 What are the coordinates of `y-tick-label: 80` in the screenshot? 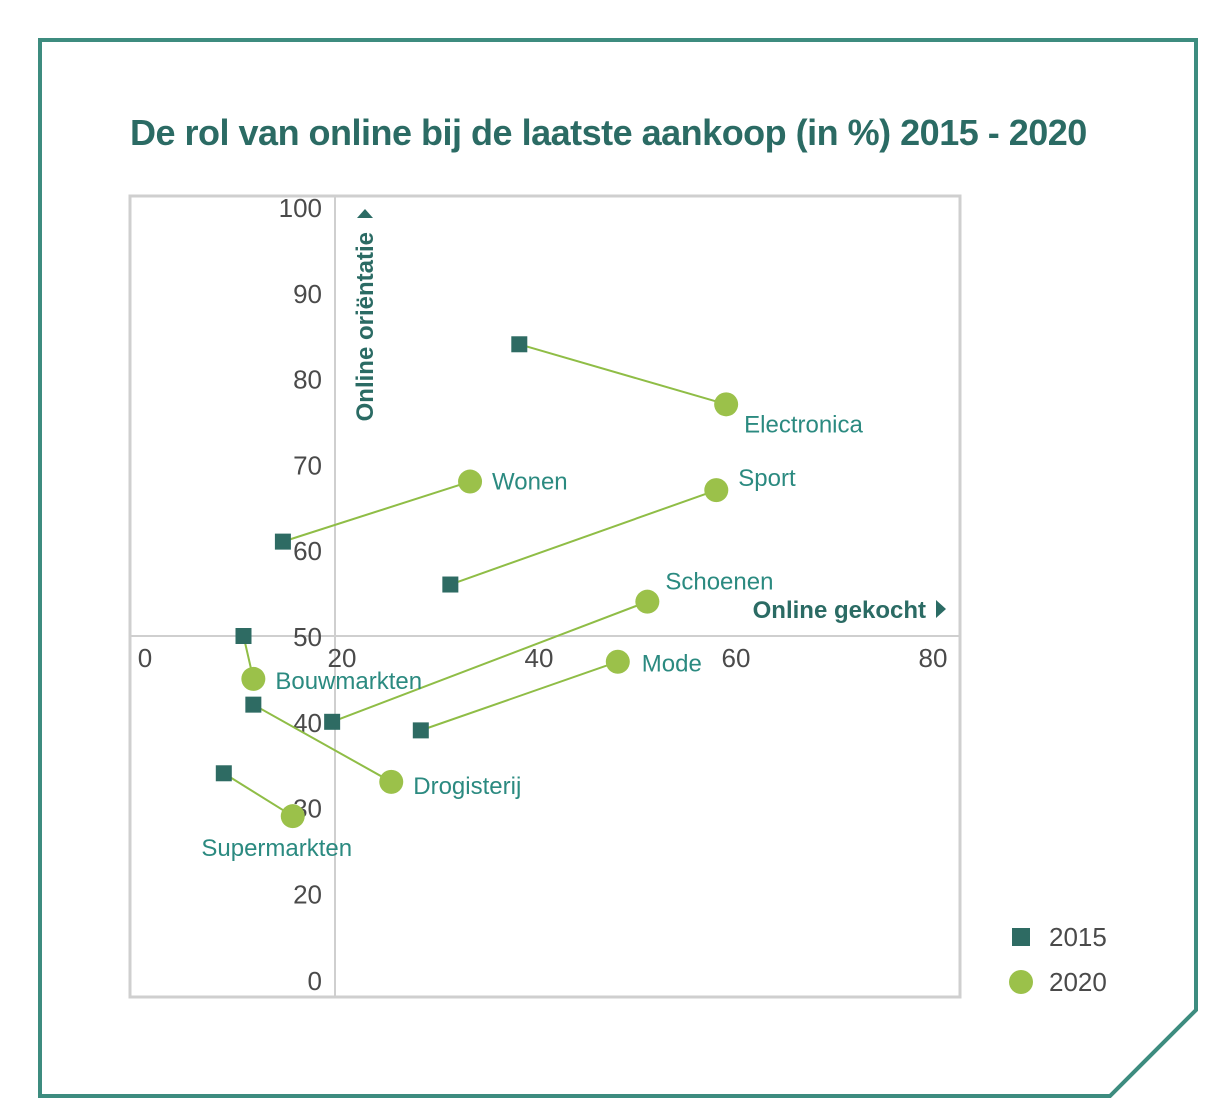 It's located at (307, 380).